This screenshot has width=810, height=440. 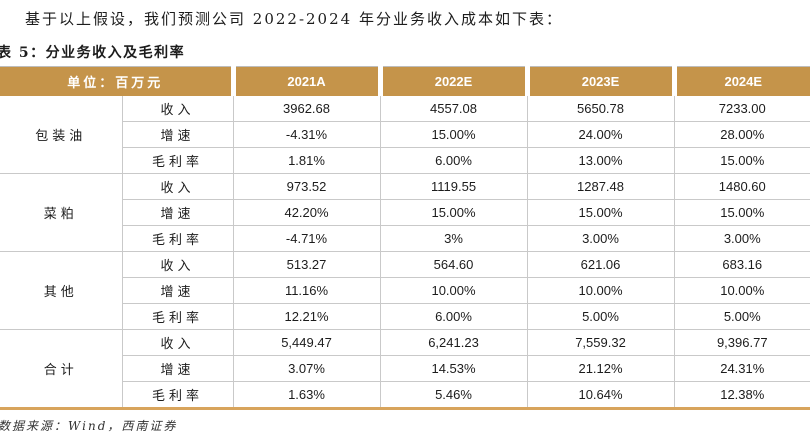 What do you see at coordinates (453, 342) in the screenshot?
I see `value-cell: 6,241.23` at bounding box center [453, 342].